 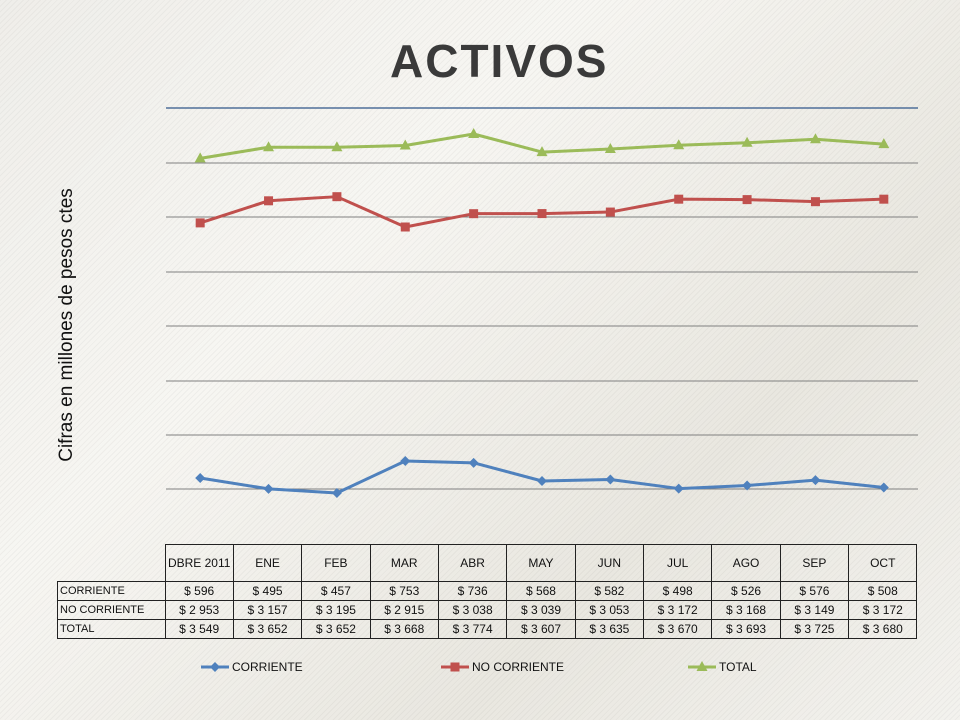 I want to click on legend-label: NO CORRIENTE, so click(x=518, y=667).